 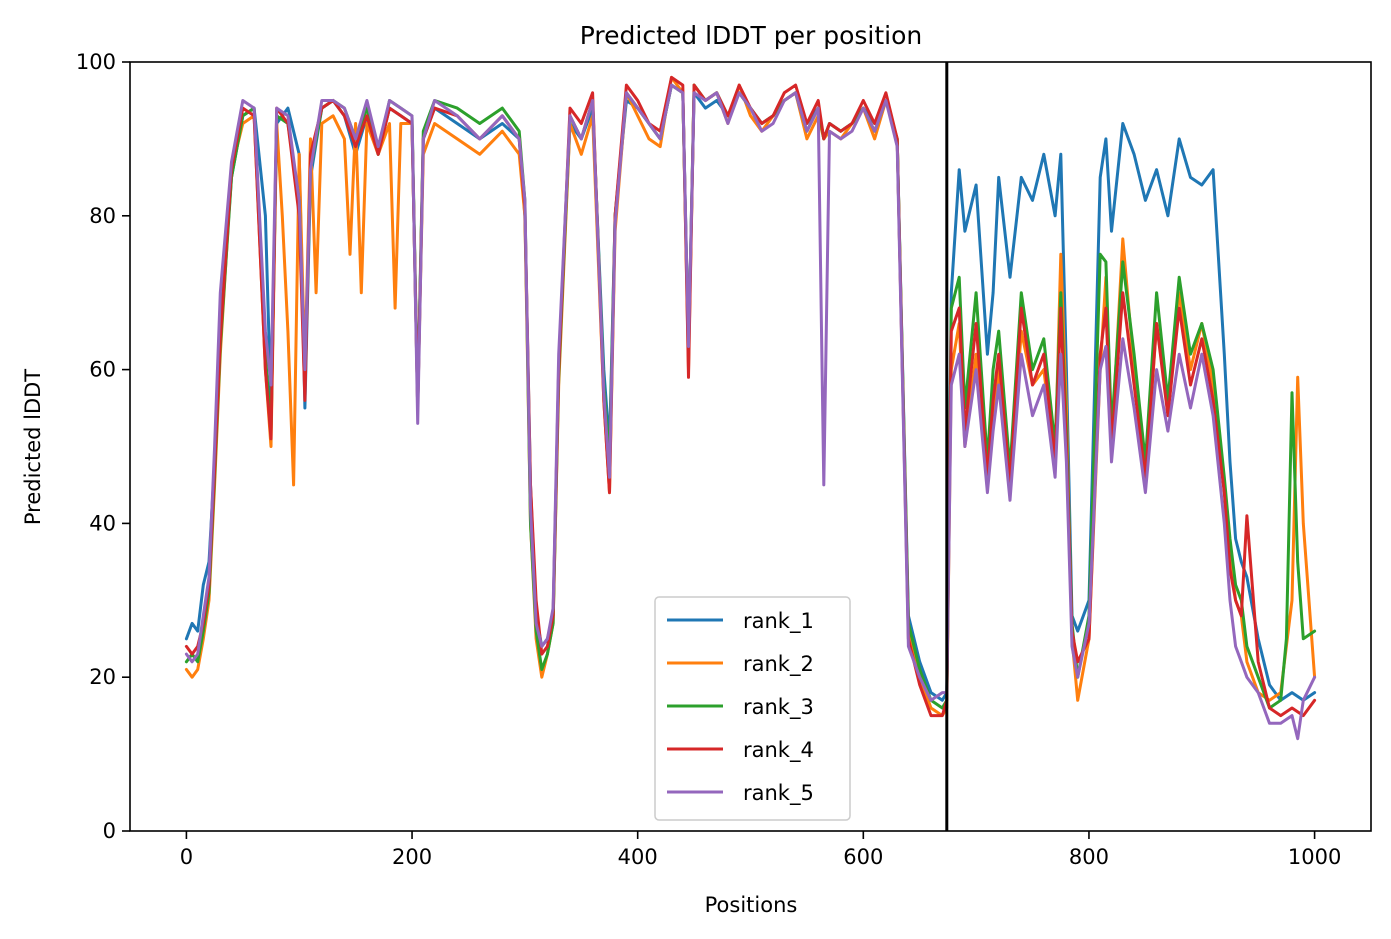 What do you see at coordinates (96, 62) in the screenshot?
I see `y-tick-label: 100` at bounding box center [96, 62].